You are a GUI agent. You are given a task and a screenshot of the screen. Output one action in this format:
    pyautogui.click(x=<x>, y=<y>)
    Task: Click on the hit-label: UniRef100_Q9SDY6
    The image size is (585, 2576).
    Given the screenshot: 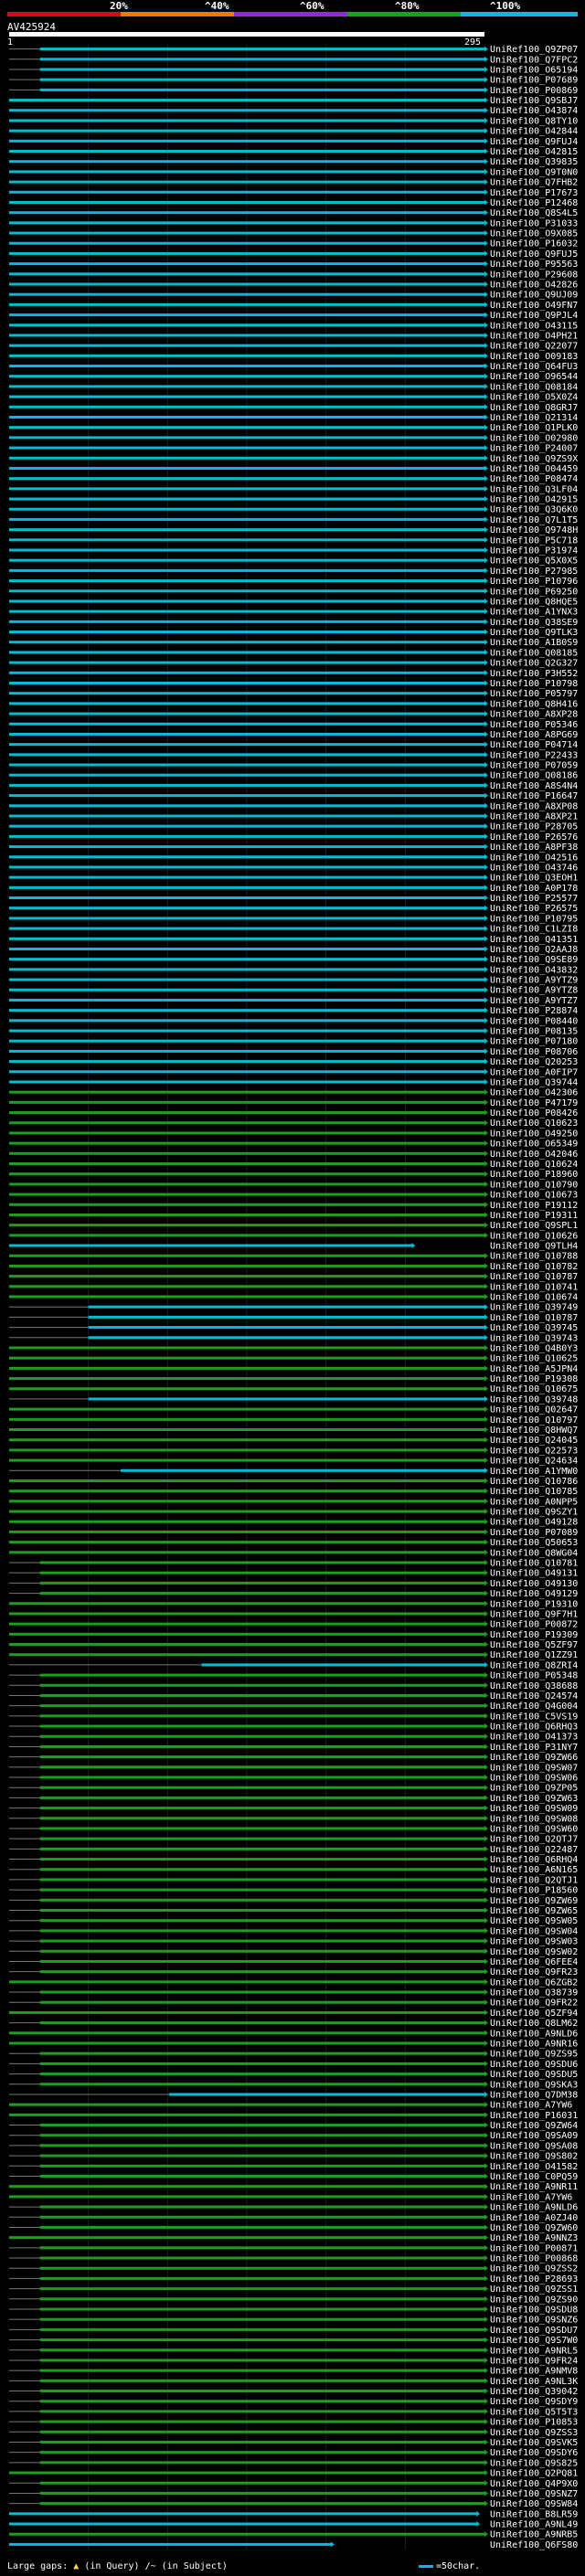 What is the action you would take?
    pyautogui.click(x=534, y=2453)
    